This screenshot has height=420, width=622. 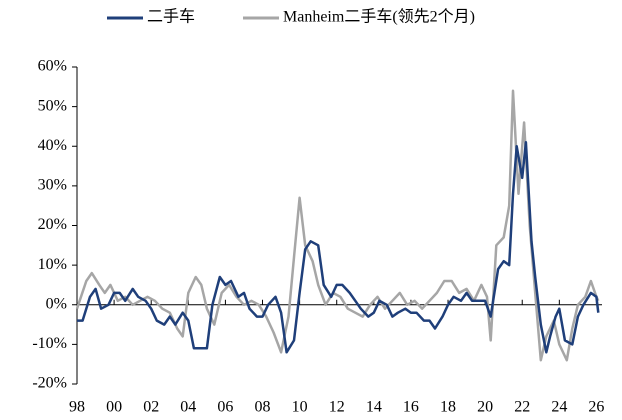 I want to click on y-tick-label: 50%, so click(x=52, y=105).